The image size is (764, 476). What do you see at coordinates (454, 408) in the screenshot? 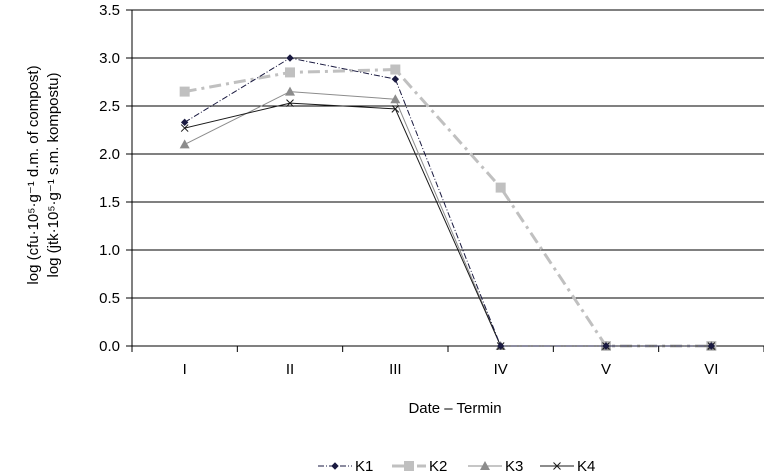
I see `x-axis-title: Date – Termin` at bounding box center [454, 408].